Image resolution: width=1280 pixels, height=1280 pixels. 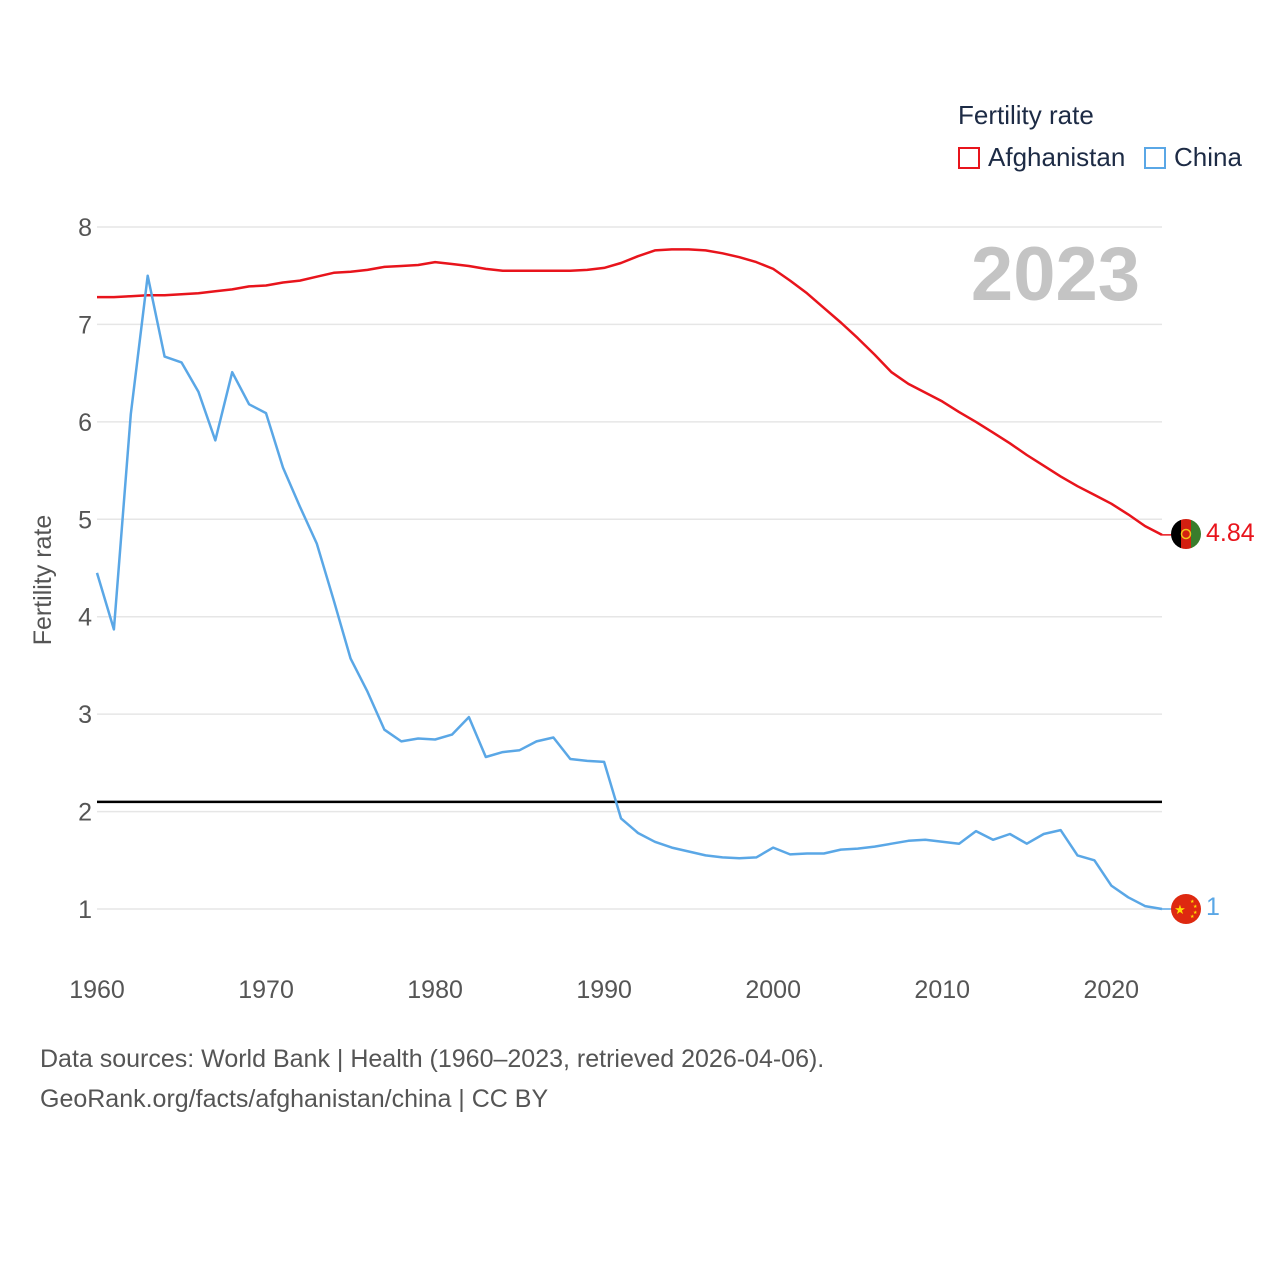 I want to click on y-tick-label: 4, so click(x=85, y=618).